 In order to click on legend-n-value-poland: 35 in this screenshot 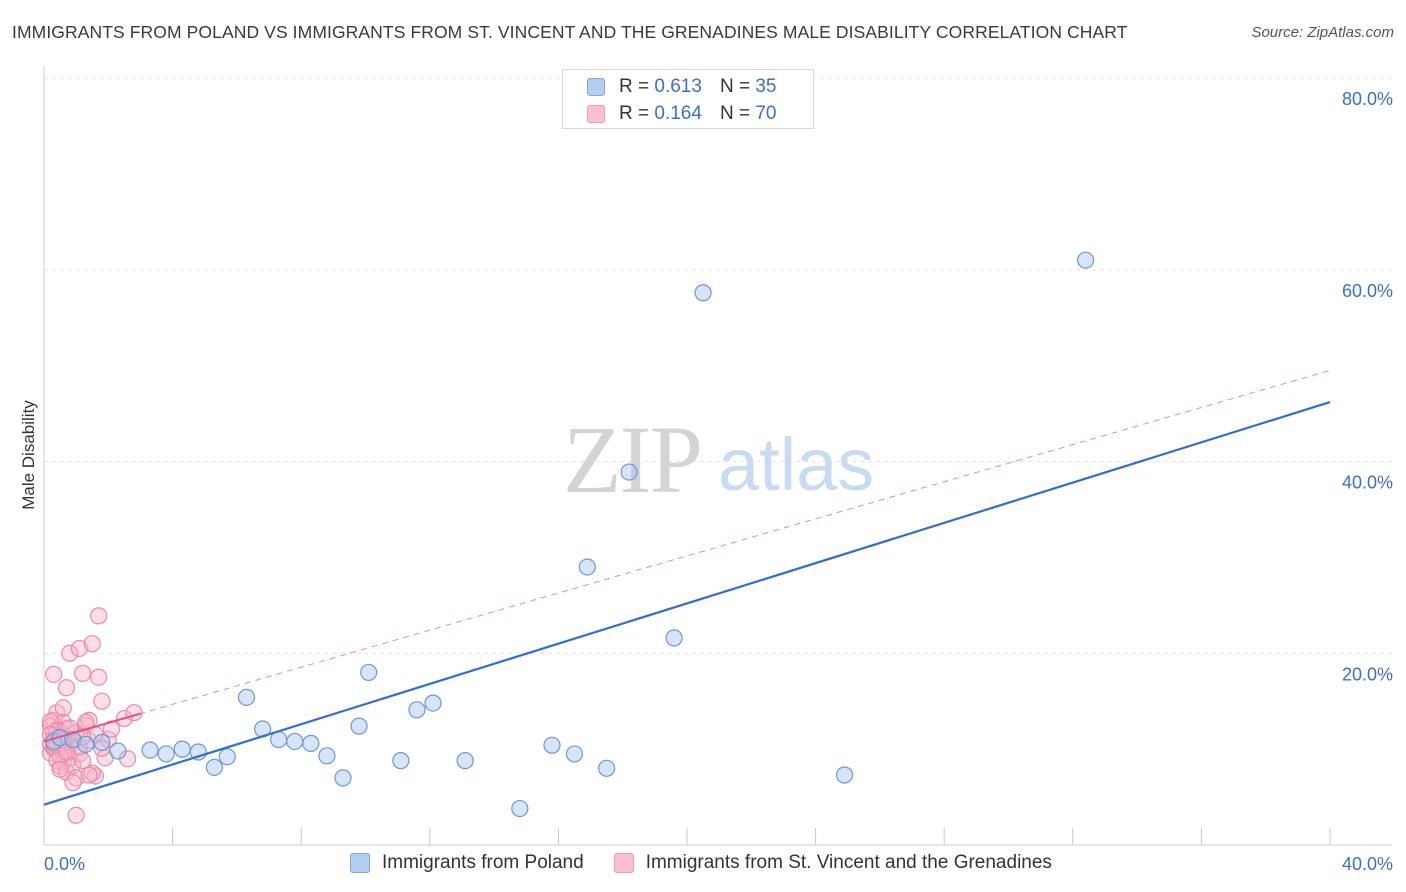, I will do `click(766, 86)`.